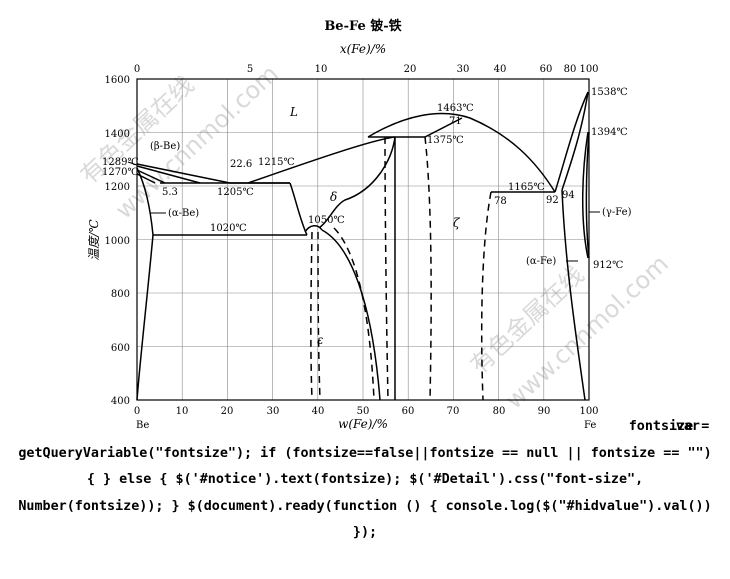 The width and height of the screenshot is (730, 579). What do you see at coordinates (241, 164) in the screenshot?
I see `annot-22-6: 22.6` at bounding box center [241, 164].